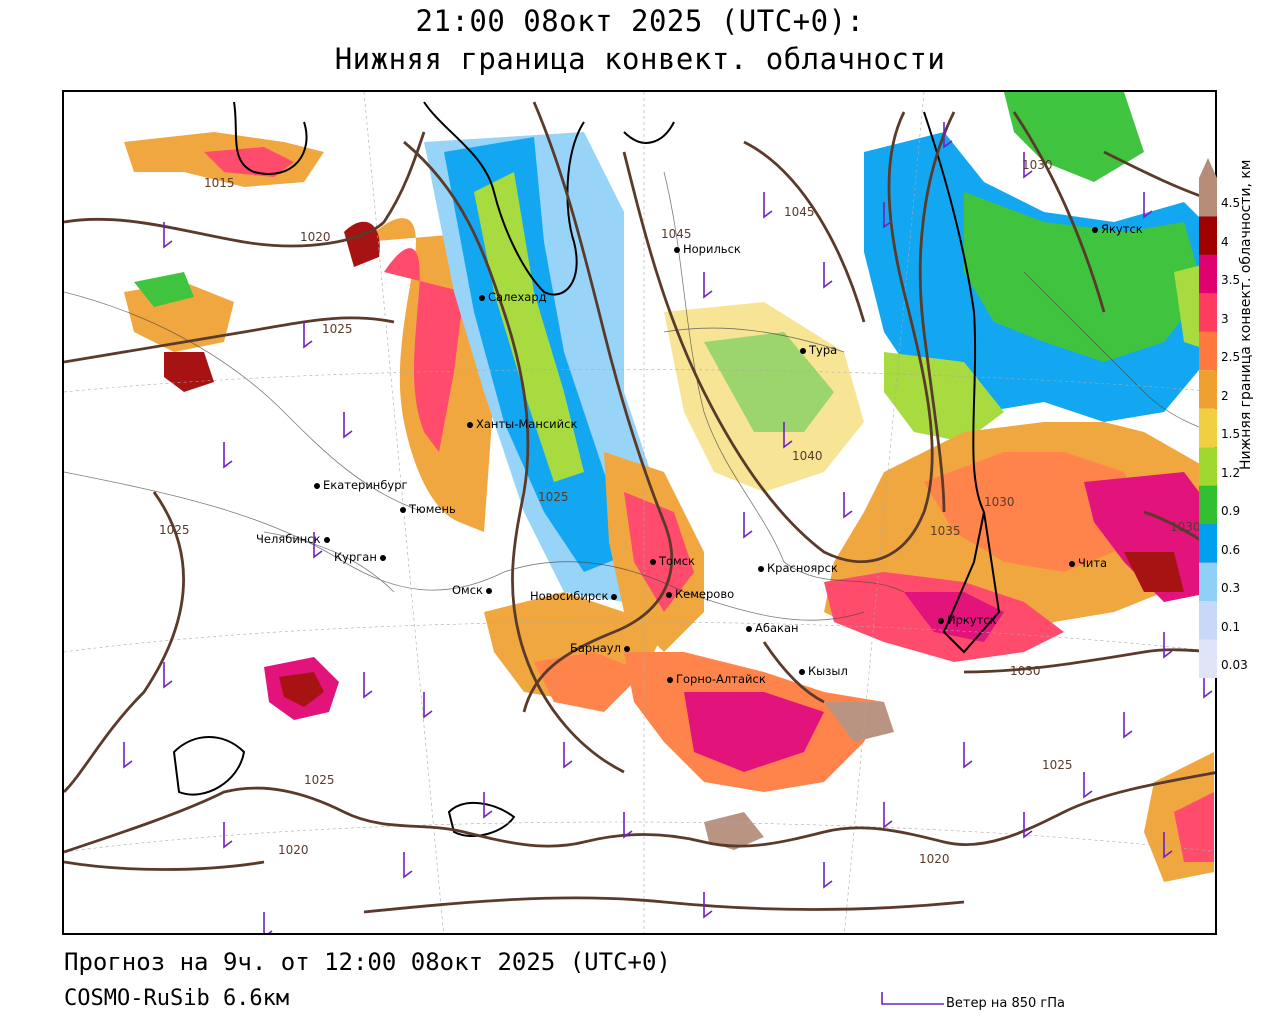  I want to click on colorbar-tick-label: 1.5, so click(1231, 434).